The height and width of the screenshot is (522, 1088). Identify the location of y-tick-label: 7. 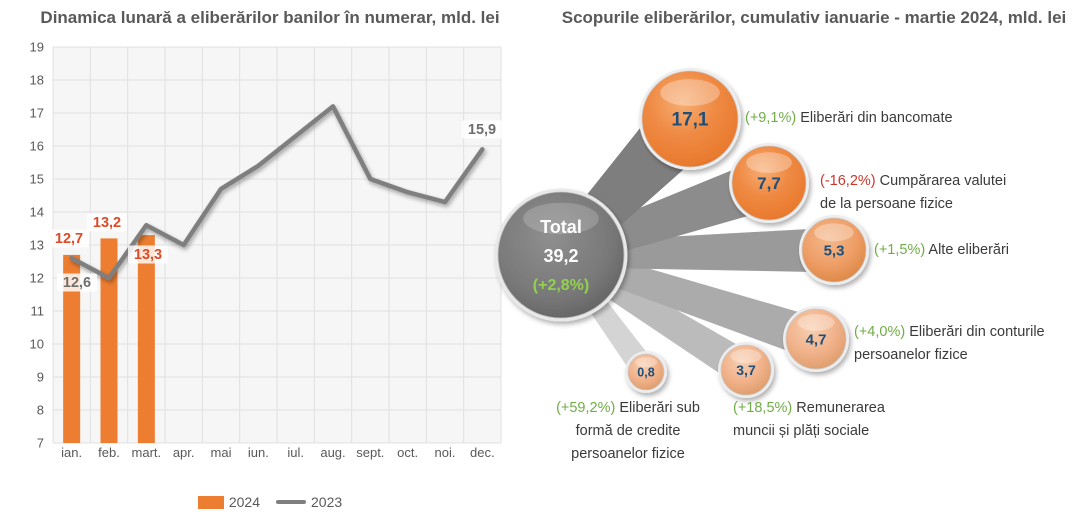
(40, 443).